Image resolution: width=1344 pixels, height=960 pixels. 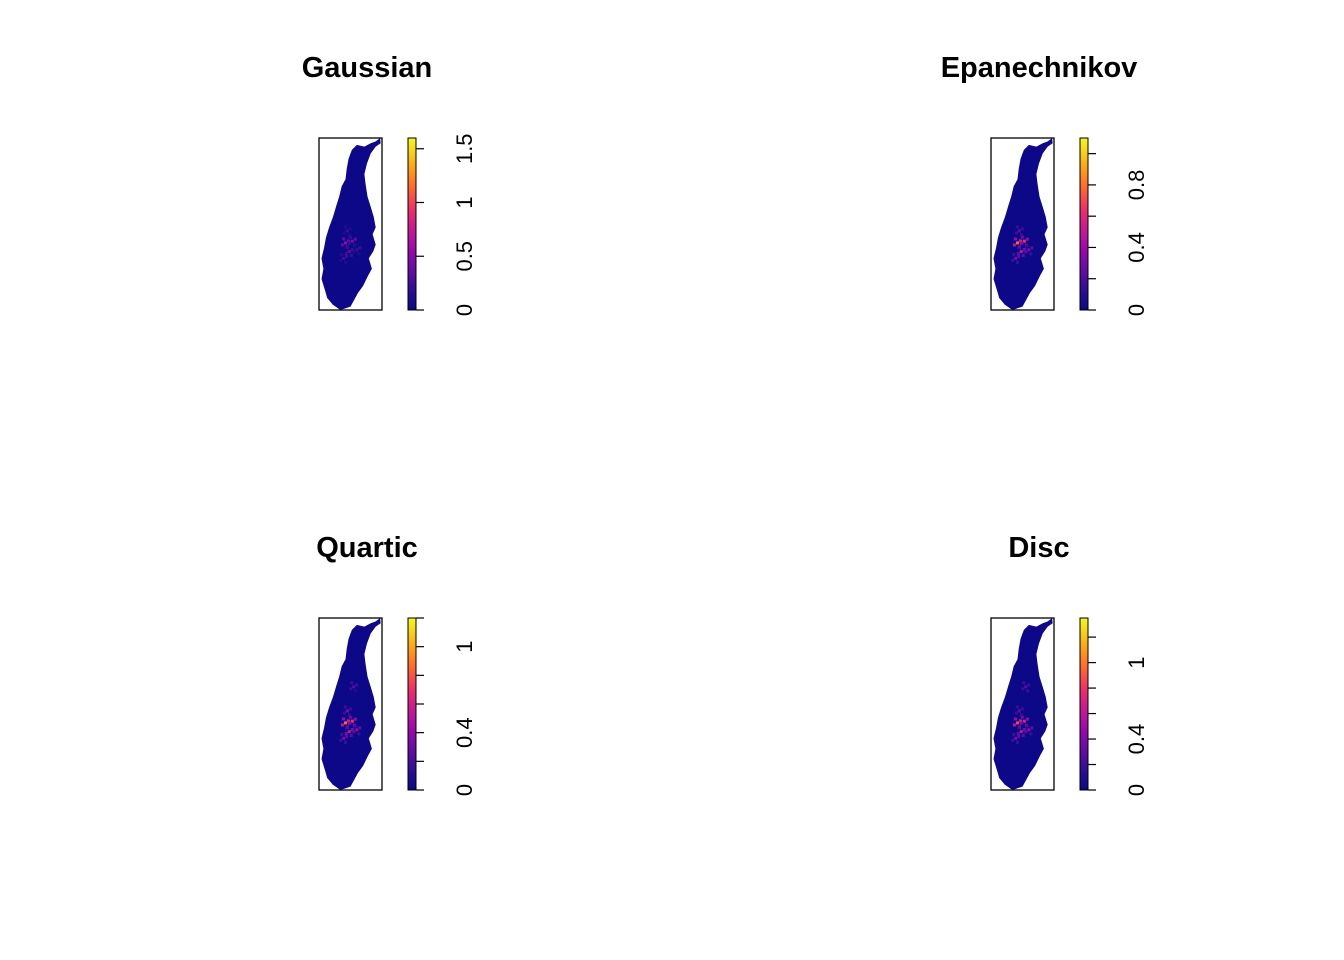 What do you see at coordinates (464, 256) in the screenshot?
I see `colorbar-tick-label: 0.5` at bounding box center [464, 256].